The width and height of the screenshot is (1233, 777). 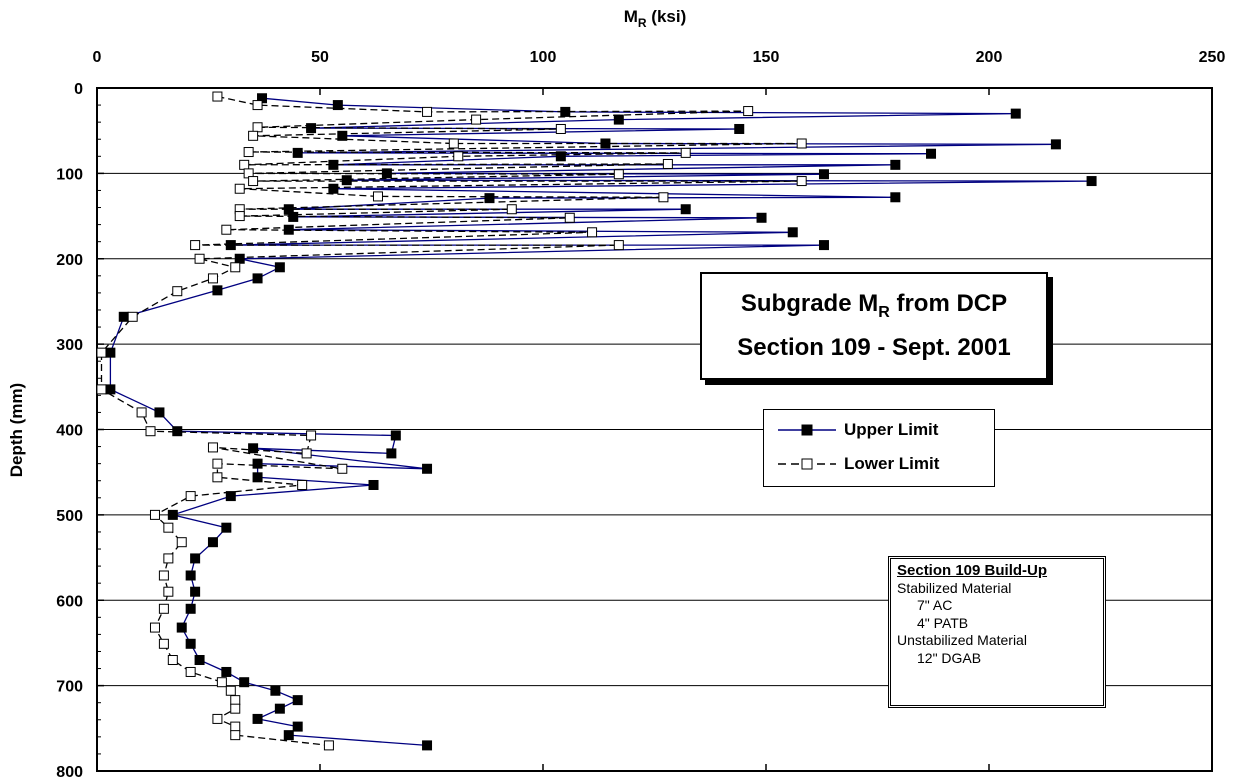 What do you see at coordinates (80, 429) in the screenshot?
I see `y-axis-ticks: 0 100 200 300 400 500 600 700 800` at bounding box center [80, 429].